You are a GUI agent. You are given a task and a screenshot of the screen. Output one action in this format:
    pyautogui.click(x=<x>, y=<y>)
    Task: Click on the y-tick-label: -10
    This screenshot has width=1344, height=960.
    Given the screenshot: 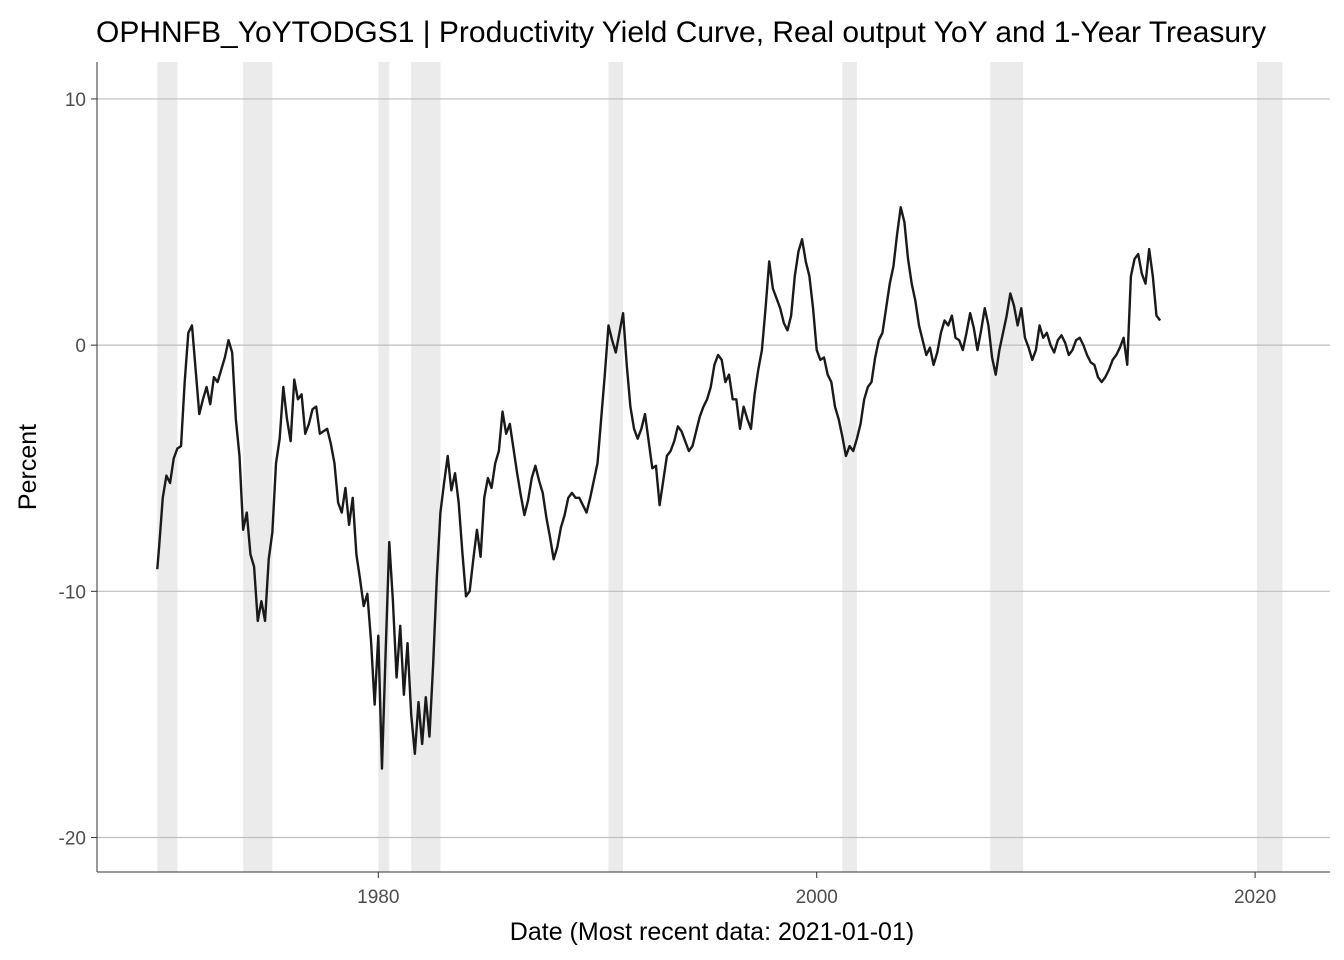 What is the action you would take?
    pyautogui.click(x=72, y=592)
    